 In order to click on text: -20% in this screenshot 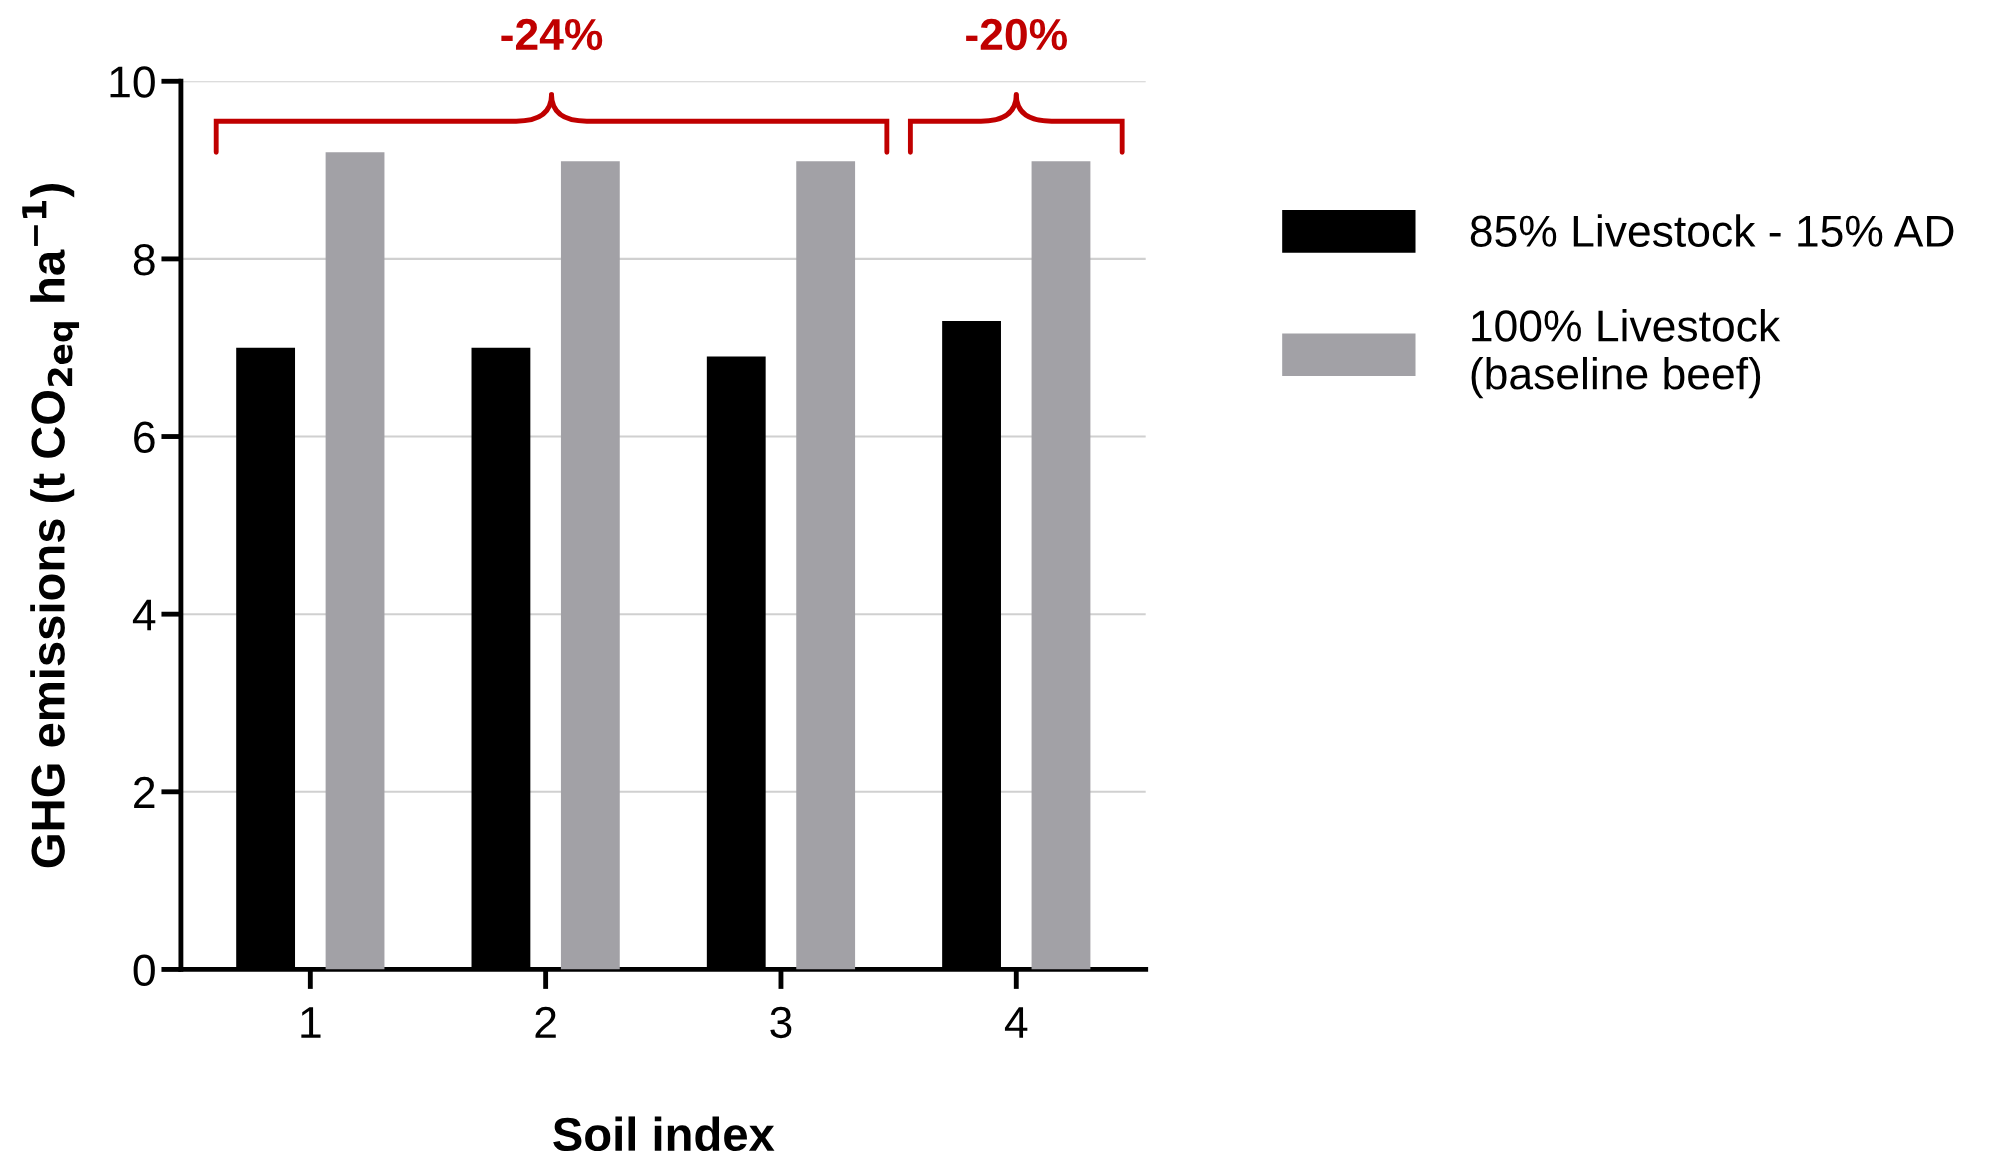, I will do `click(1016, 34)`.